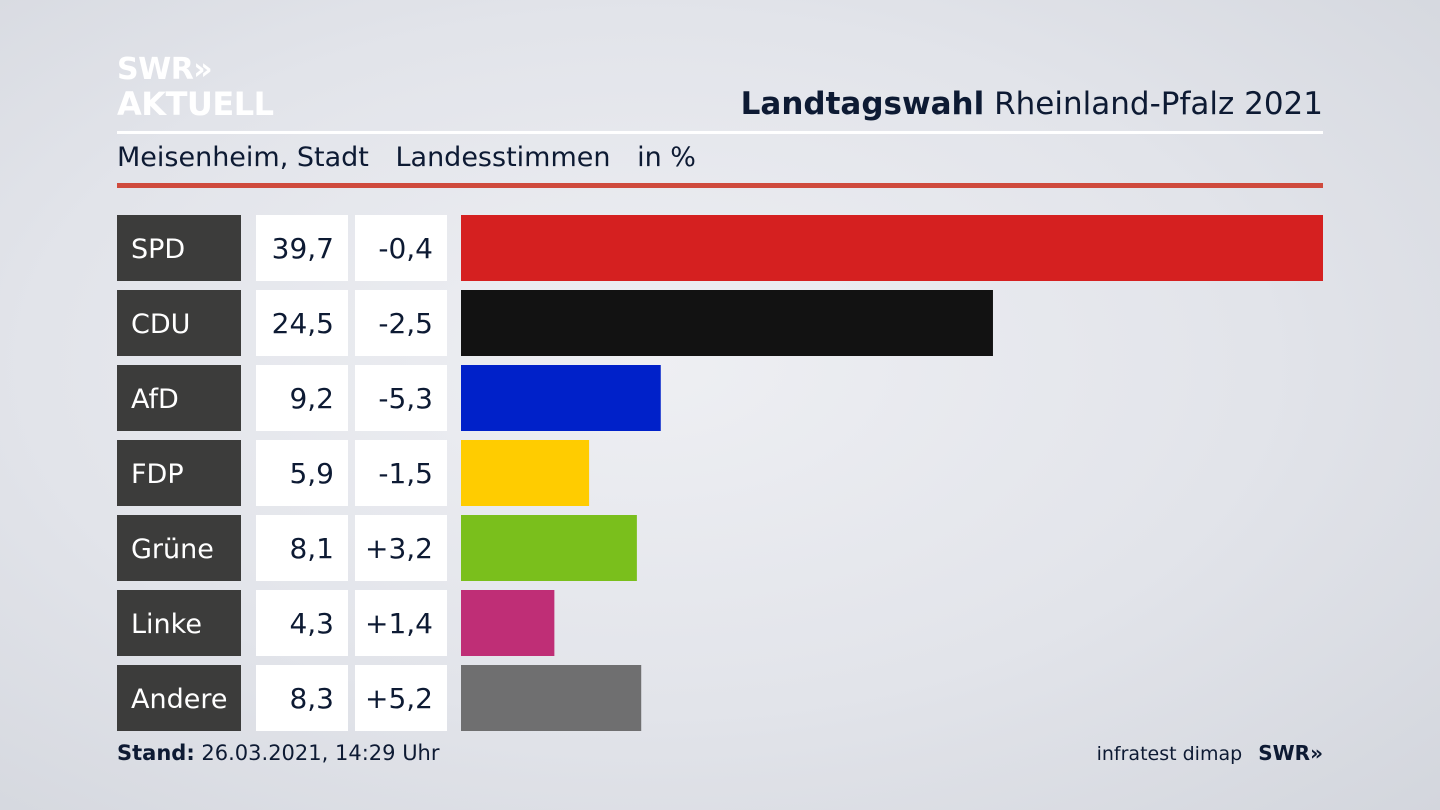  Describe the element at coordinates (549, 548) in the screenshot. I see `bar-gr-ne` at that location.